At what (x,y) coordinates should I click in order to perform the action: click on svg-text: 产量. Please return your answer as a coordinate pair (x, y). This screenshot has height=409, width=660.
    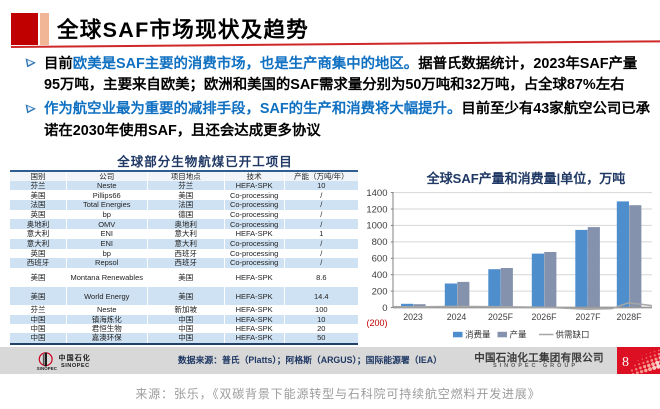
    Looking at the image, I should click on (519, 335).